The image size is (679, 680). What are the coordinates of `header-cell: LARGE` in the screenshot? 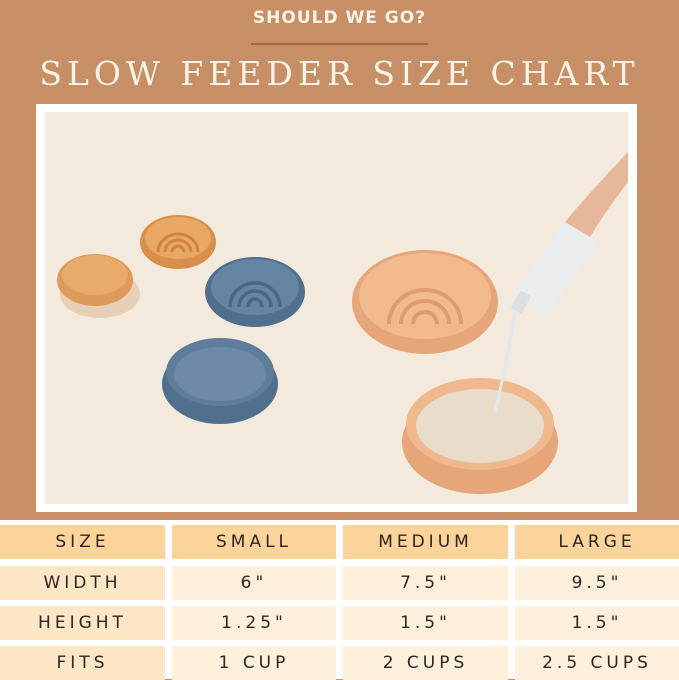 It's located at (597, 542).